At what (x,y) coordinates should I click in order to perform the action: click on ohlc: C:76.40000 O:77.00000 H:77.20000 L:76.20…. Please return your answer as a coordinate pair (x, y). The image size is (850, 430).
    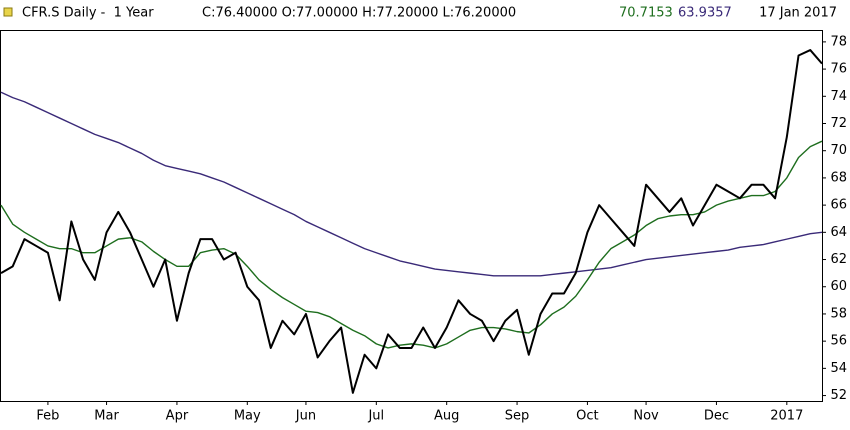
    Looking at the image, I should click on (359, 13).